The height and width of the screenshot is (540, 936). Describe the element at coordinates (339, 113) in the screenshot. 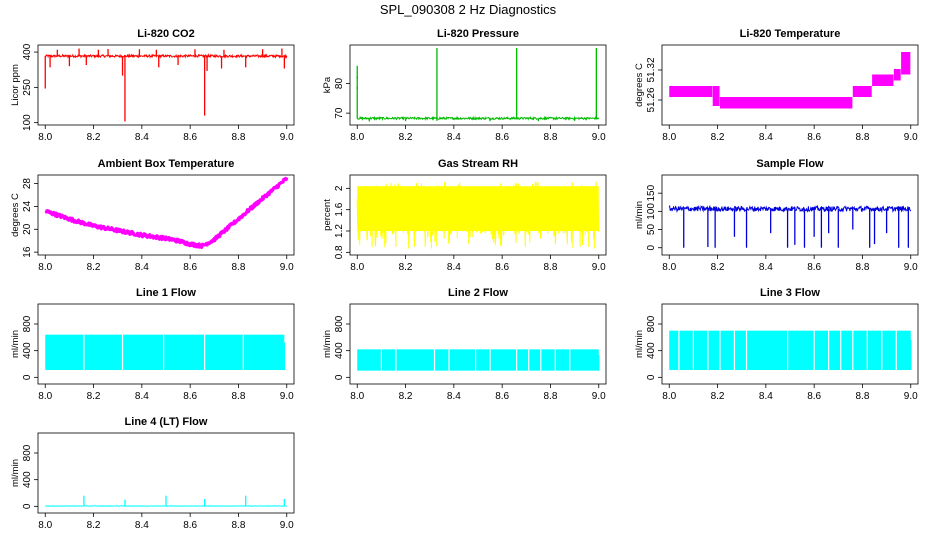

I see `y-tick-label: 70` at that location.